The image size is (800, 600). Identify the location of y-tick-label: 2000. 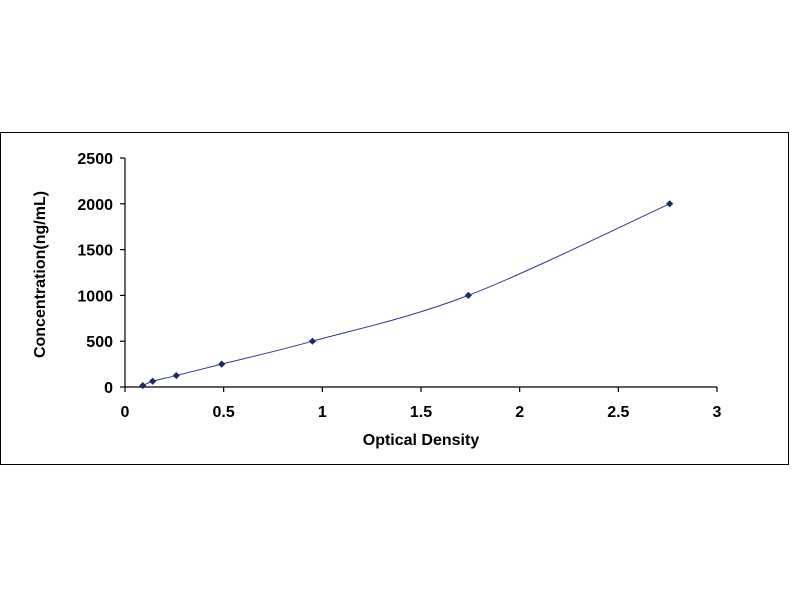
(95, 205).